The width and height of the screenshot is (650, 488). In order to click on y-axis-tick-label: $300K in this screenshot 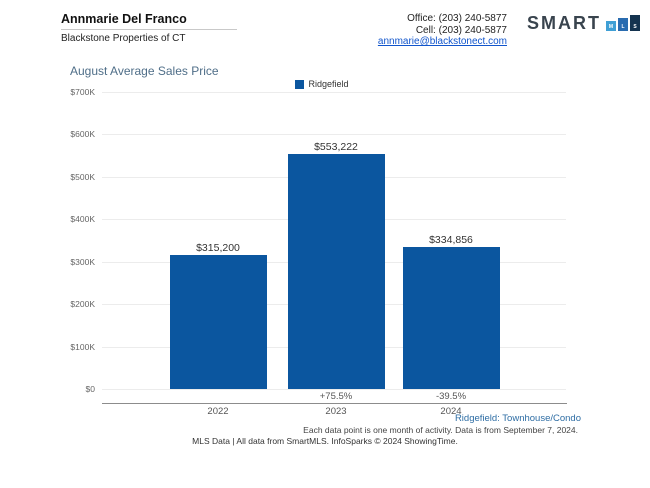, I will do `click(82, 262)`.